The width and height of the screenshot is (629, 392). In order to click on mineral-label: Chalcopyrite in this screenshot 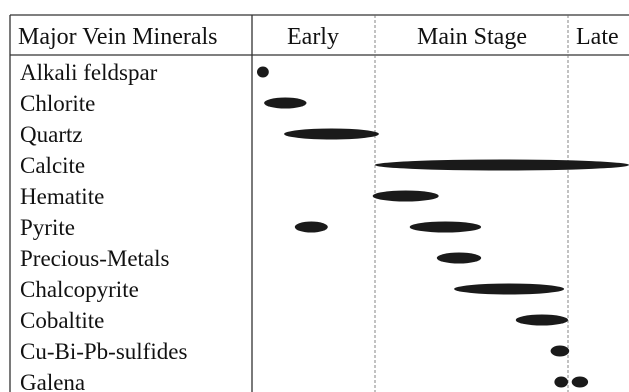, I will do `click(79, 289)`.